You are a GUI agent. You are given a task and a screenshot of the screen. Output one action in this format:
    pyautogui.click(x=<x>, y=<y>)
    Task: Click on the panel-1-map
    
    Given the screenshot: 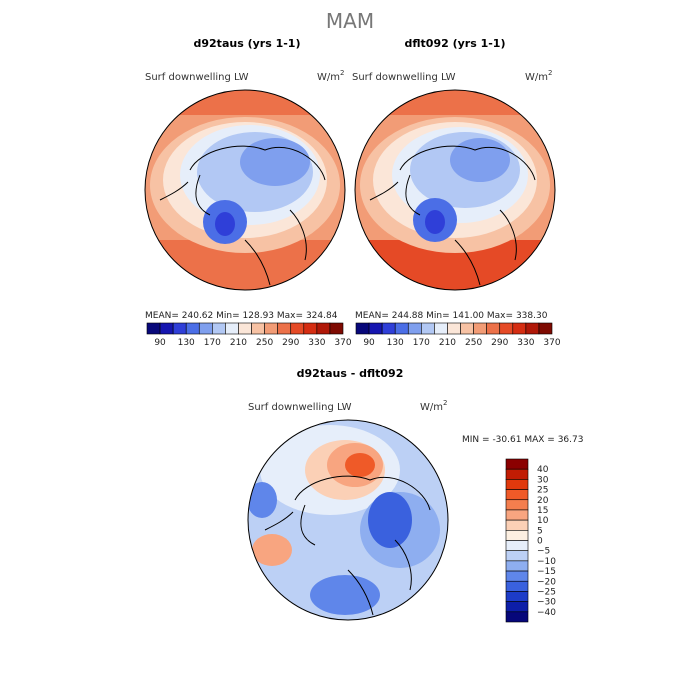 What is the action you would take?
    pyautogui.click(x=245, y=190)
    